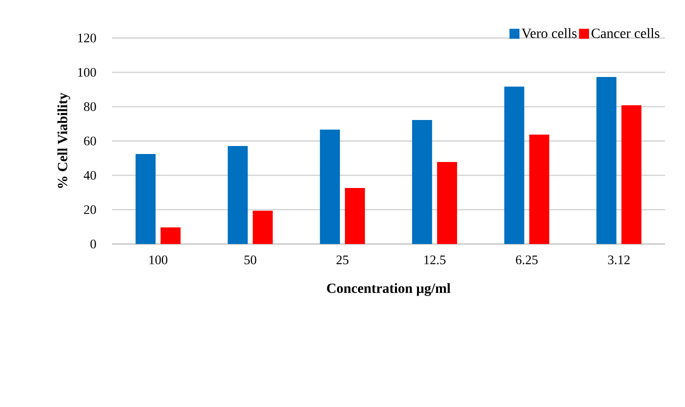 This screenshot has width=685, height=407. I want to click on x-axis-title: Concentration µg/ml, so click(388, 289).